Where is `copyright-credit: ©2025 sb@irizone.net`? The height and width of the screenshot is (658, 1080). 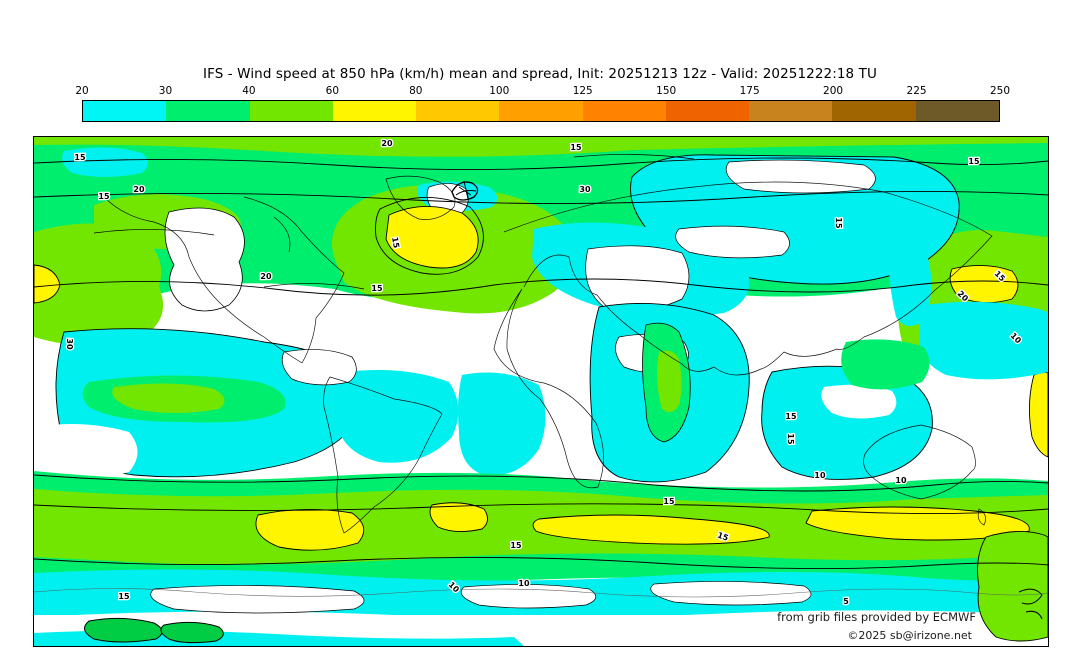 copyright-credit: ©2025 sb@irizone.net is located at coordinates (909, 635).